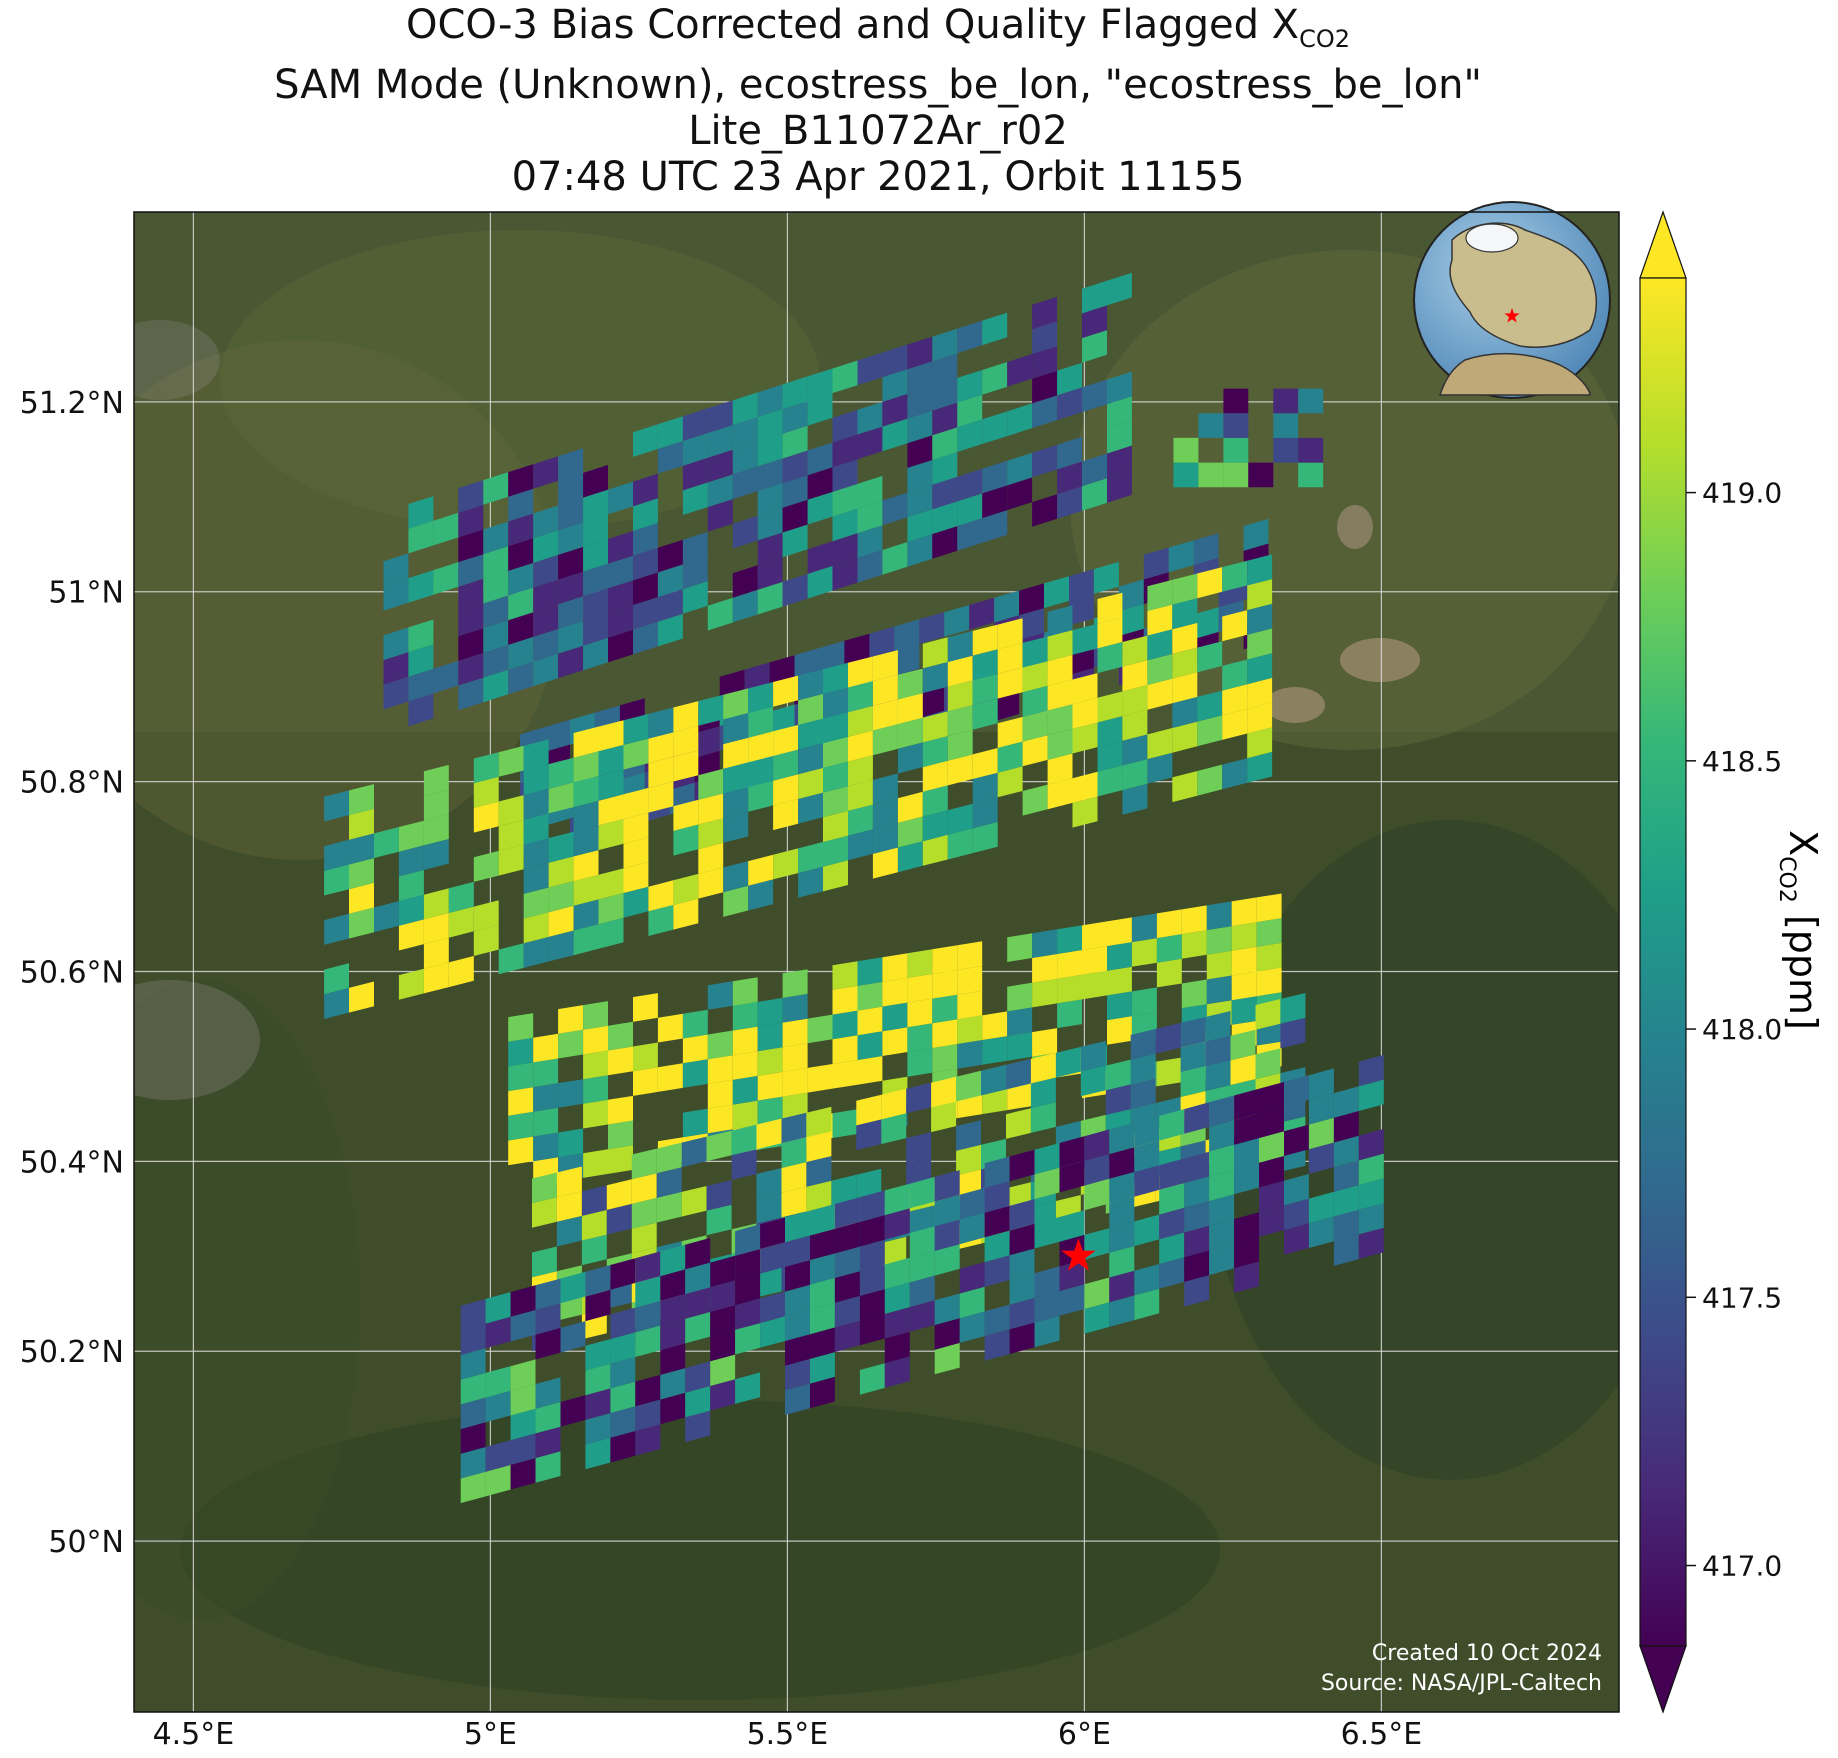  Describe the element at coordinates (1742, 1029) in the screenshot. I see `colorbar-tick-label: 418.0` at that location.